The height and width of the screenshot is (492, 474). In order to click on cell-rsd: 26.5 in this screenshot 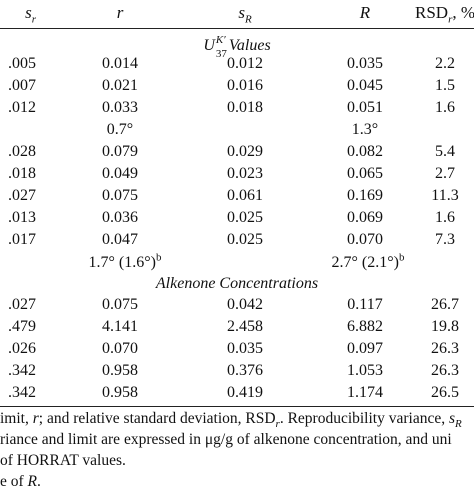, I will do `click(445, 392)`.